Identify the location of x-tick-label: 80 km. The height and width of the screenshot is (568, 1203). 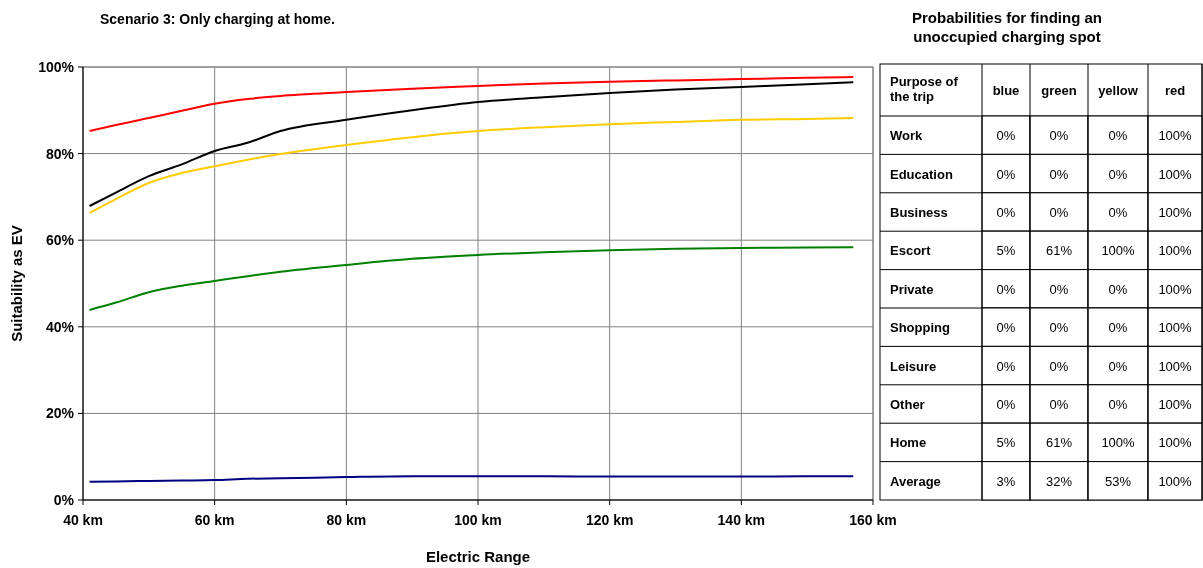
(346, 520).